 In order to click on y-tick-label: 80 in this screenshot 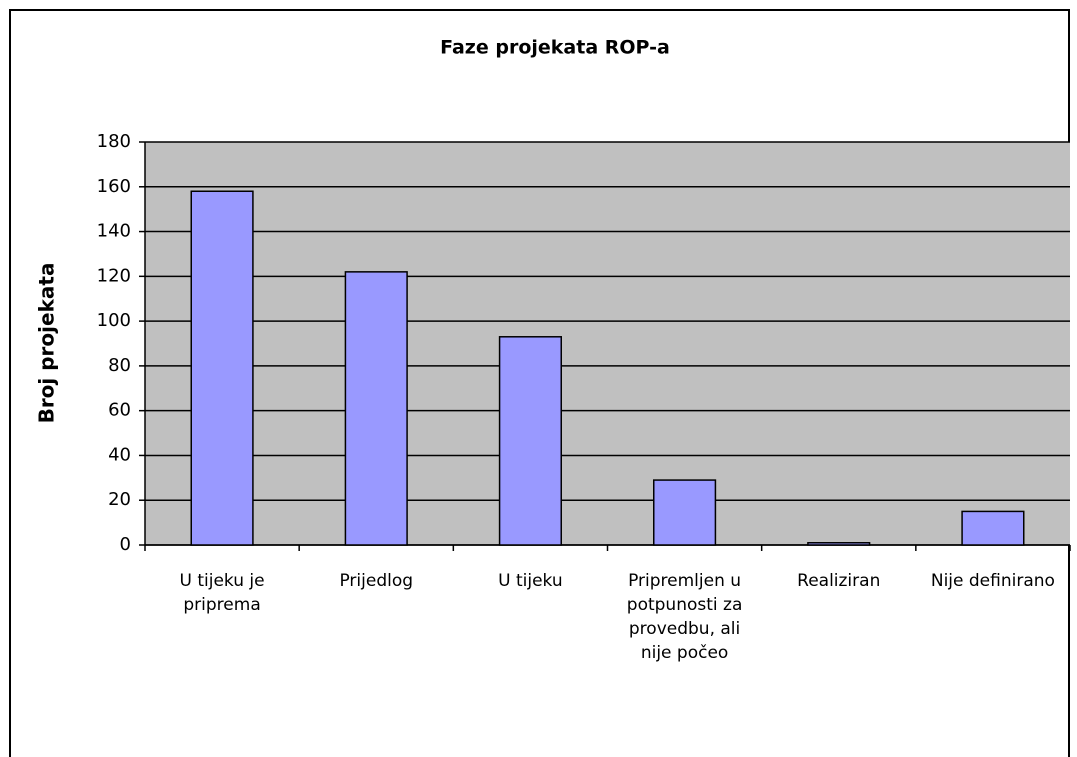, I will do `click(119, 365)`.